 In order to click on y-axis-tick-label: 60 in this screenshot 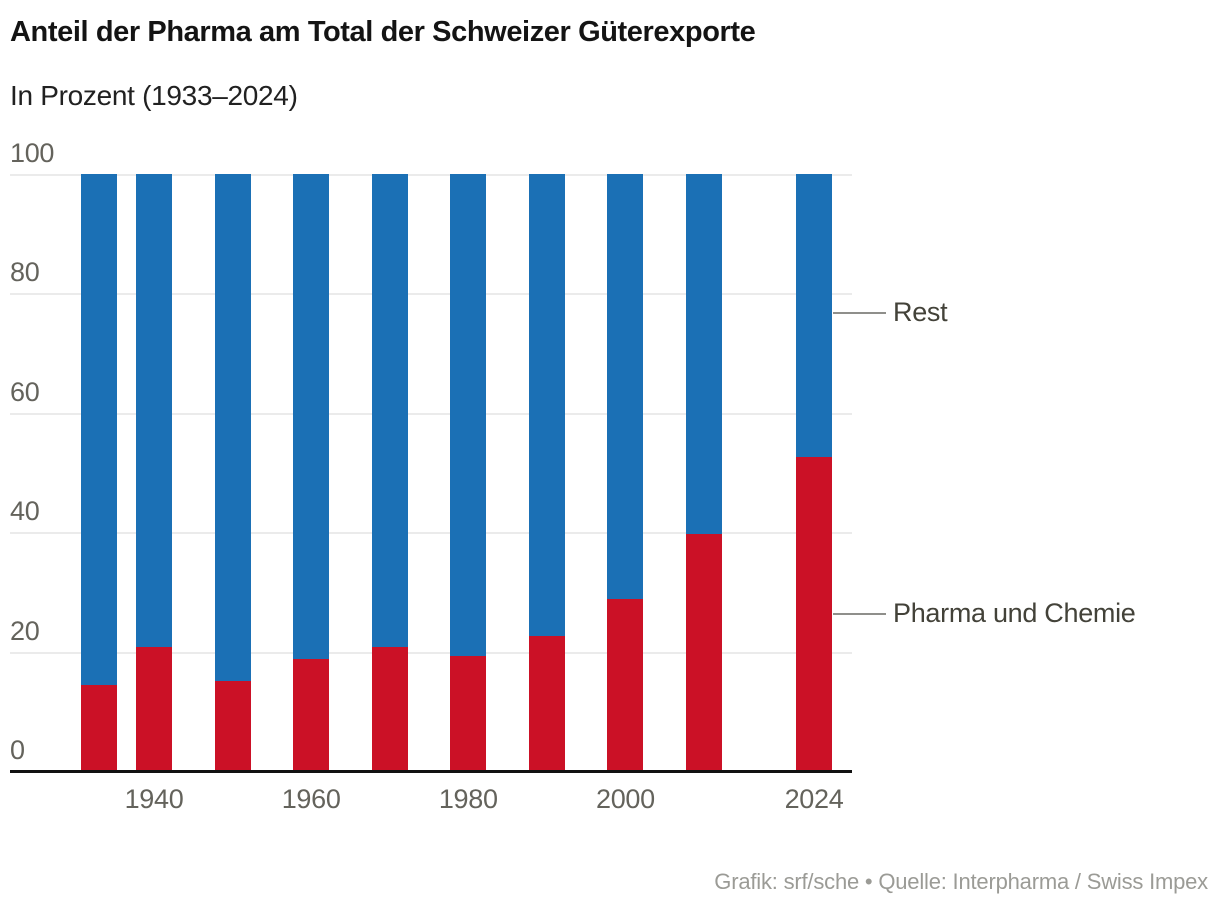, I will do `click(25, 391)`.